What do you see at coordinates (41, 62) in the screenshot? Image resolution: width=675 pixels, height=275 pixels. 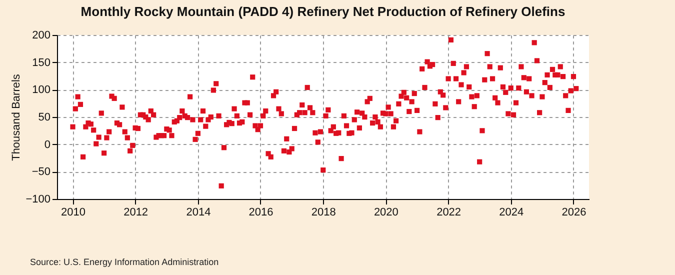 I see `y-tick-label: 150` at bounding box center [41, 62].